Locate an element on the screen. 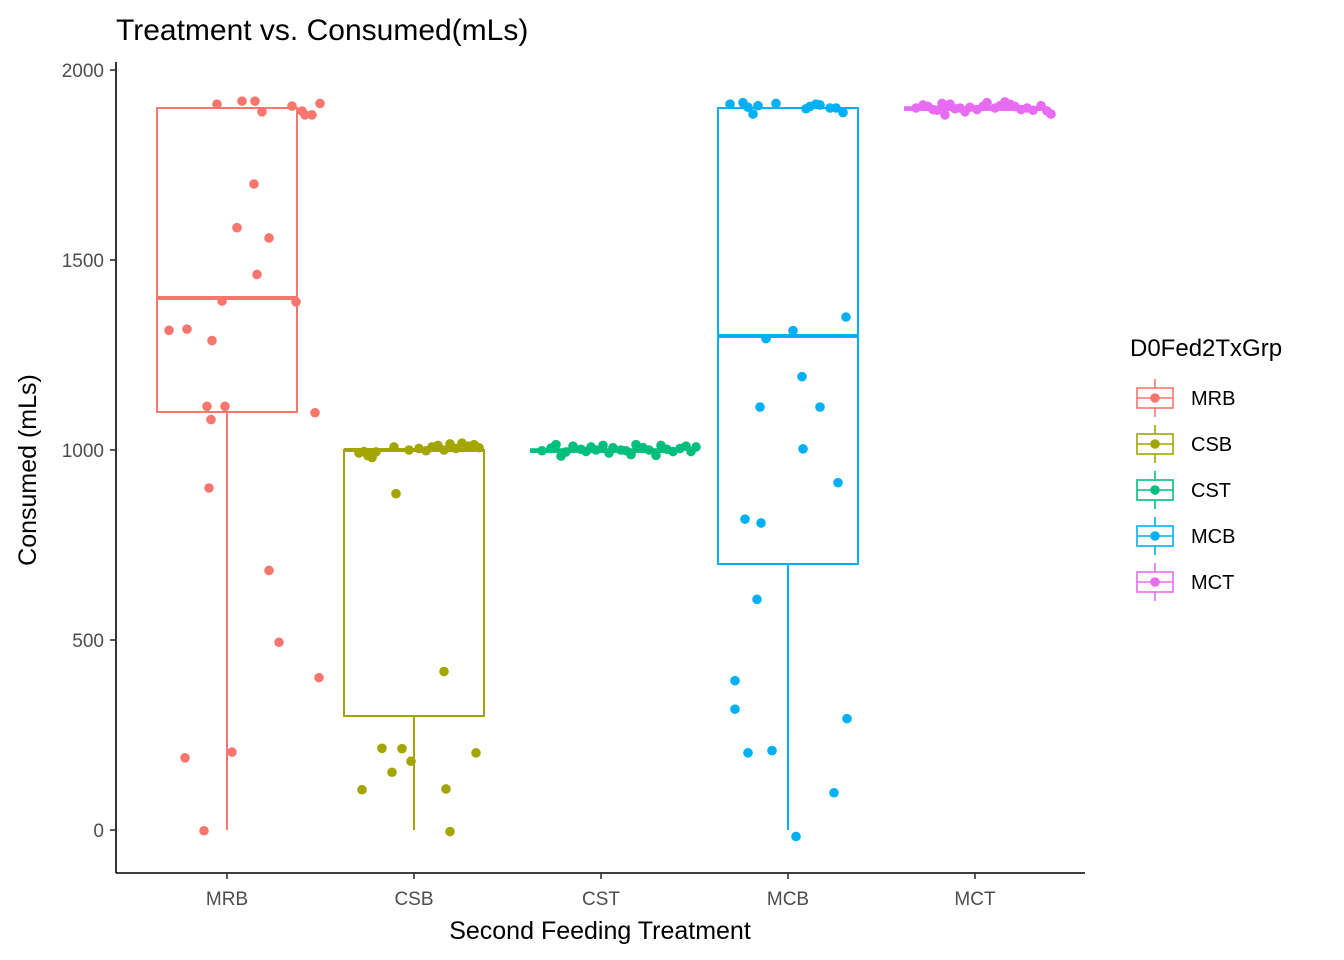 The height and width of the screenshot is (960, 1344). legend-label: CSB is located at coordinates (1211, 445).